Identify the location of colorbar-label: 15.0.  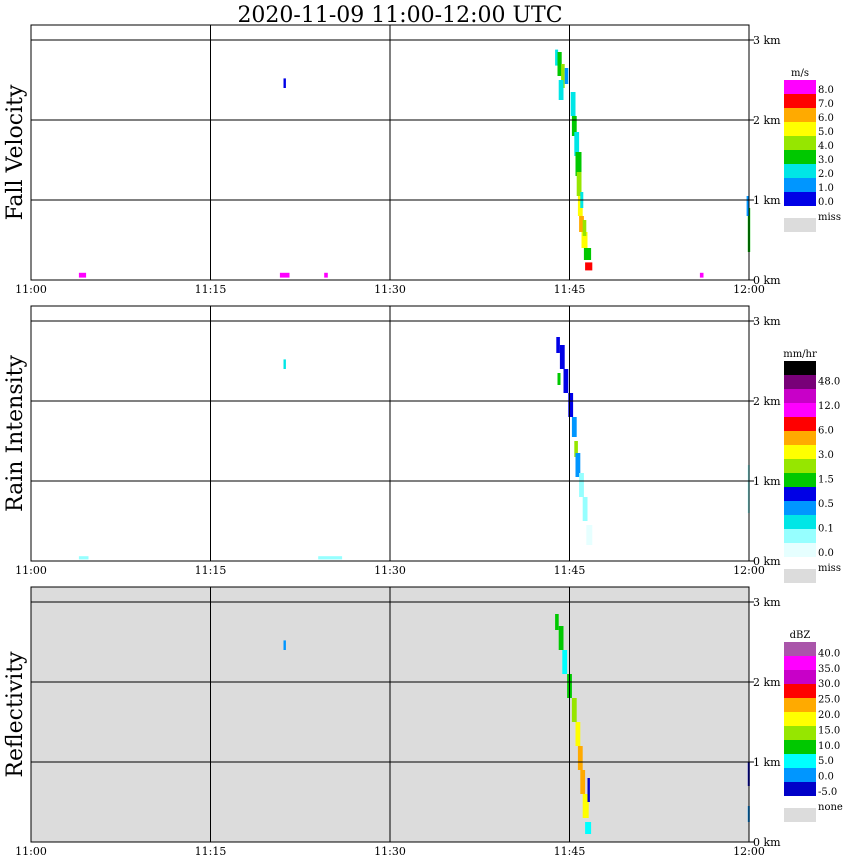
(829, 730).